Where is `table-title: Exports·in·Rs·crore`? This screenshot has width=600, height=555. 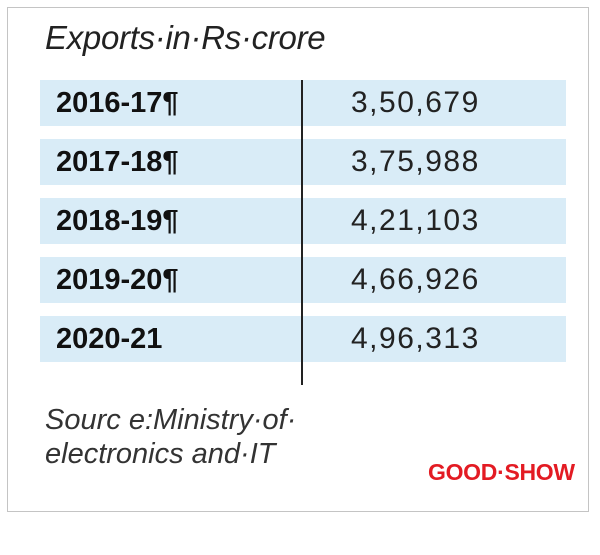 table-title: Exports·in·Rs·crore is located at coordinates (185, 37).